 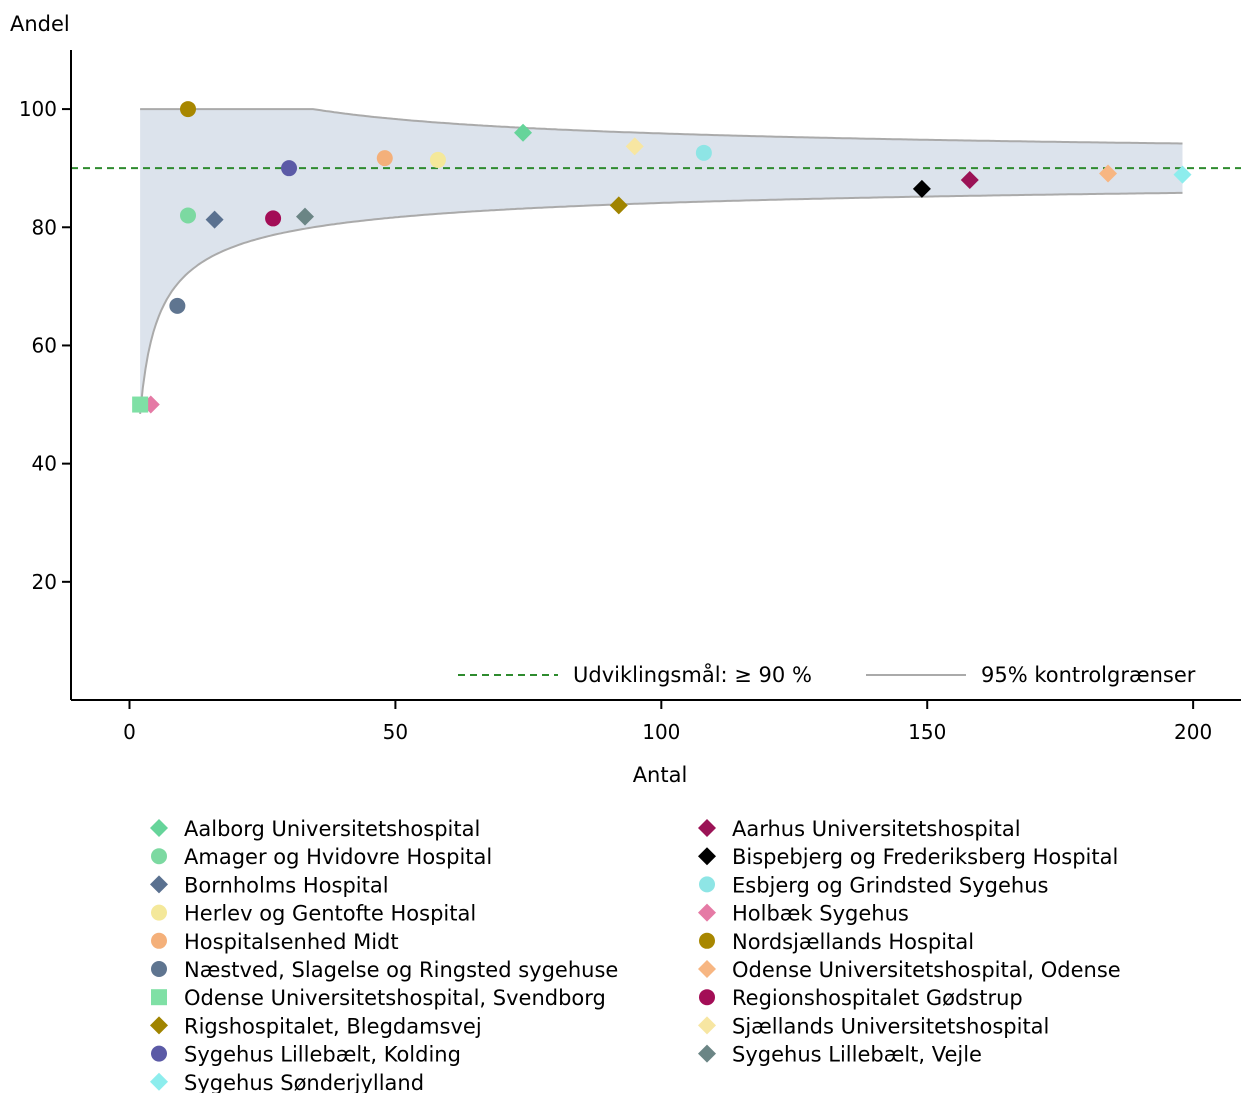 I want to click on y-tick-label: 20, so click(x=44, y=582).